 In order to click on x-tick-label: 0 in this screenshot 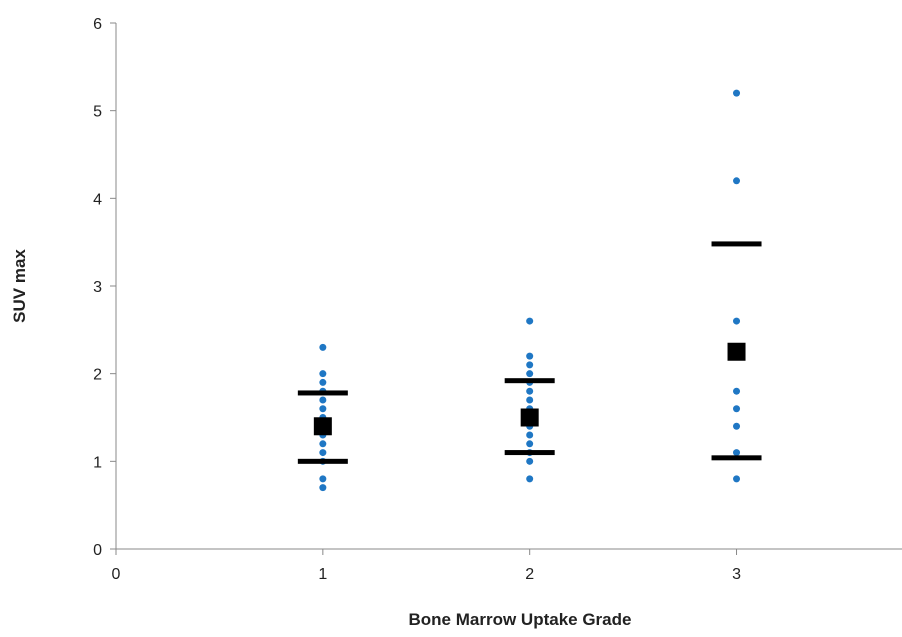, I will do `click(116, 574)`.